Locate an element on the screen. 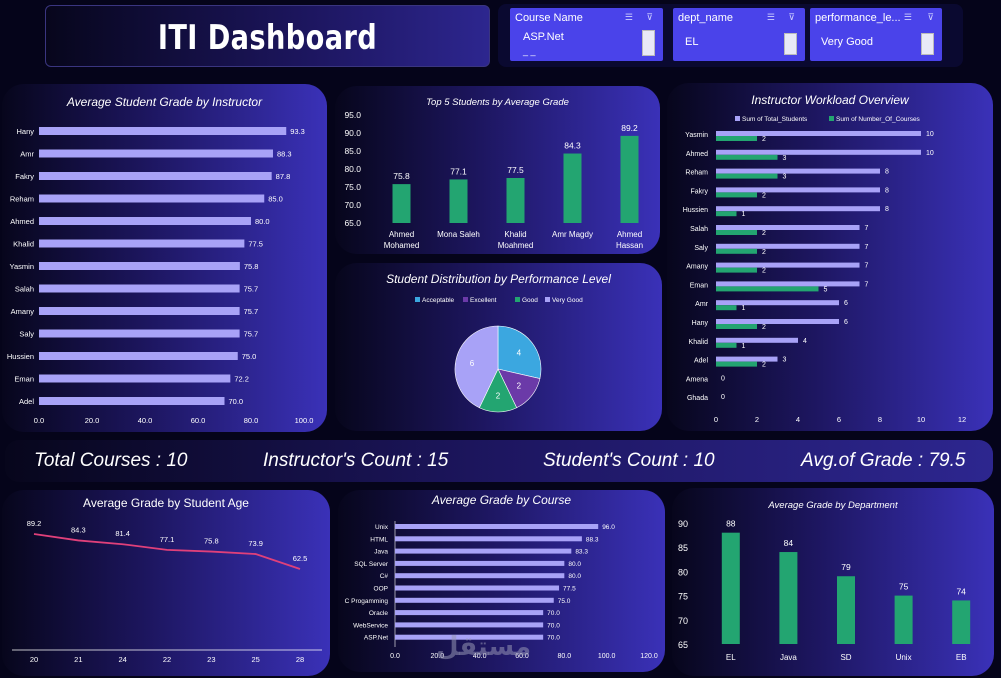 Image resolution: width=1001 pixels, height=678 pixels. category-label: 23 is located at coordinates (211, 659).